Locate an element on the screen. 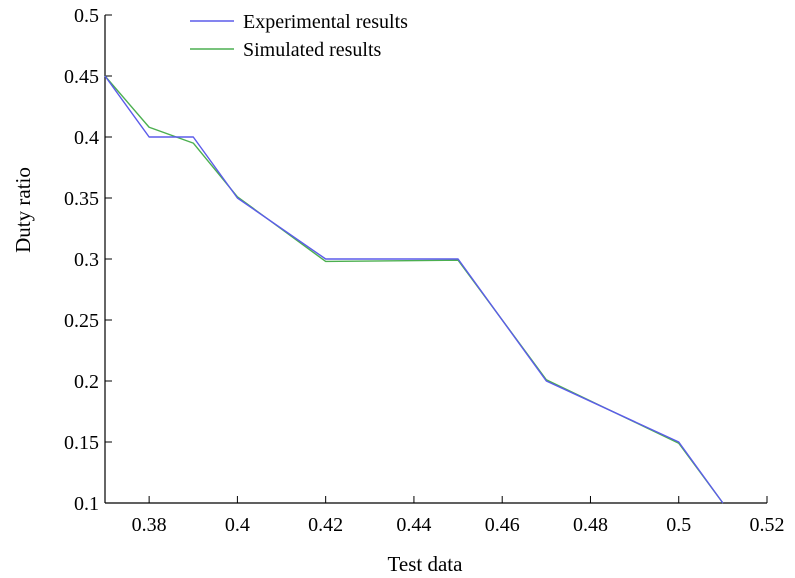  y-tick-label: 0.4 is located at coordinates (86, 138).